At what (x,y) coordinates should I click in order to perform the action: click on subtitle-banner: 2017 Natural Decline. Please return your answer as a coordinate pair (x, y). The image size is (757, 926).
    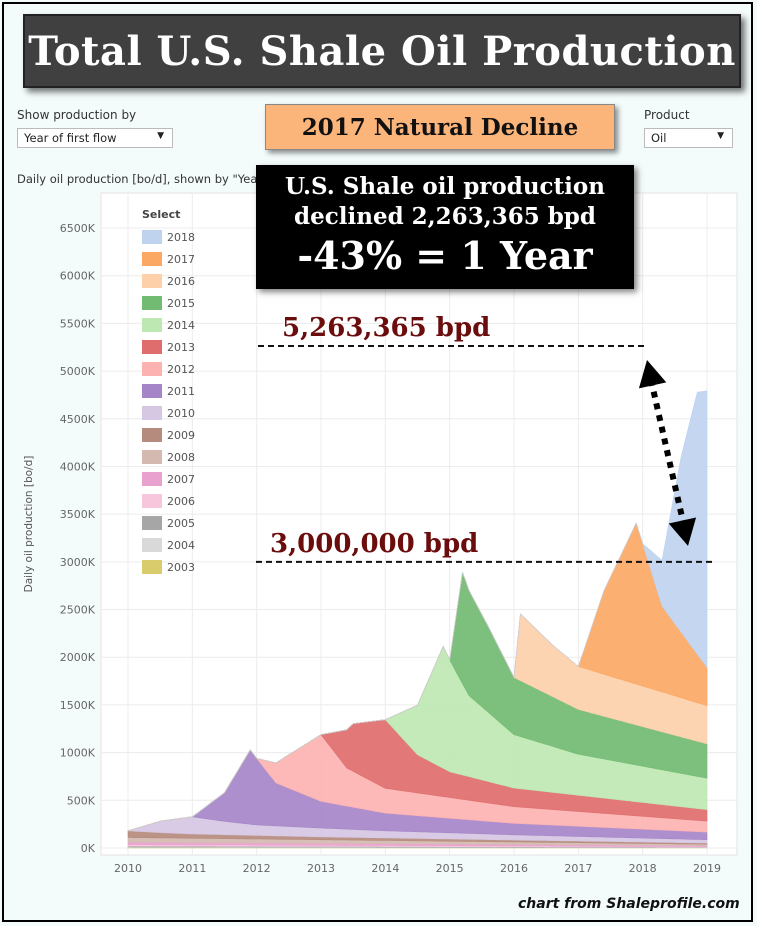
    Looking at the image, I should click on (440, 127).